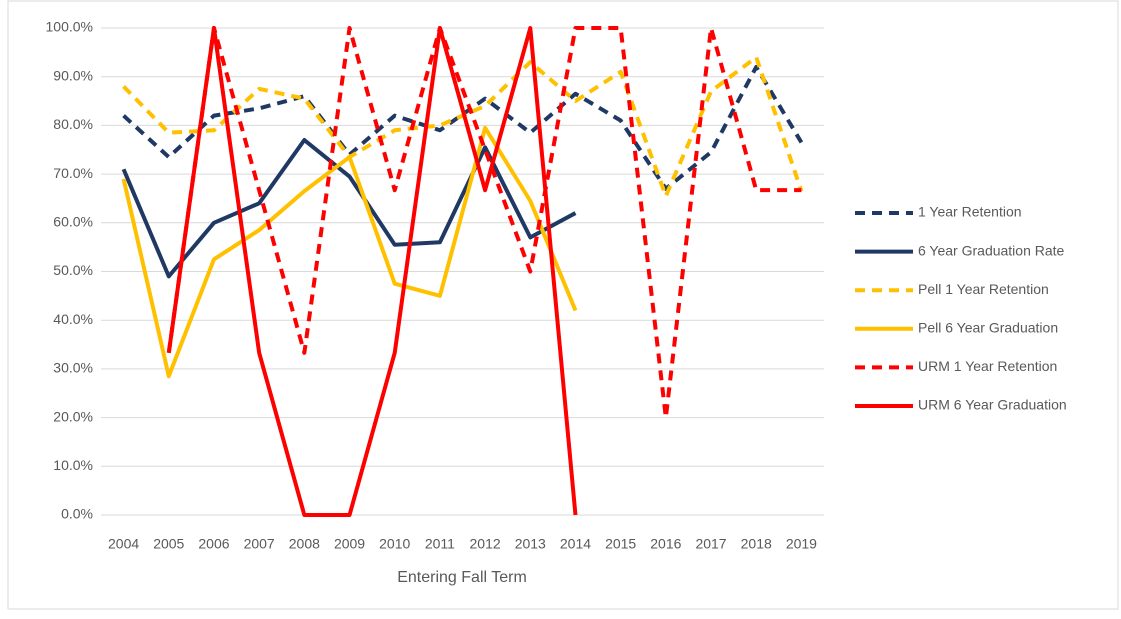 The width and height of the screenshot is (1121, 619). I want to click on legend-label: 6 Year Graduation Rate, so click(991, 250).